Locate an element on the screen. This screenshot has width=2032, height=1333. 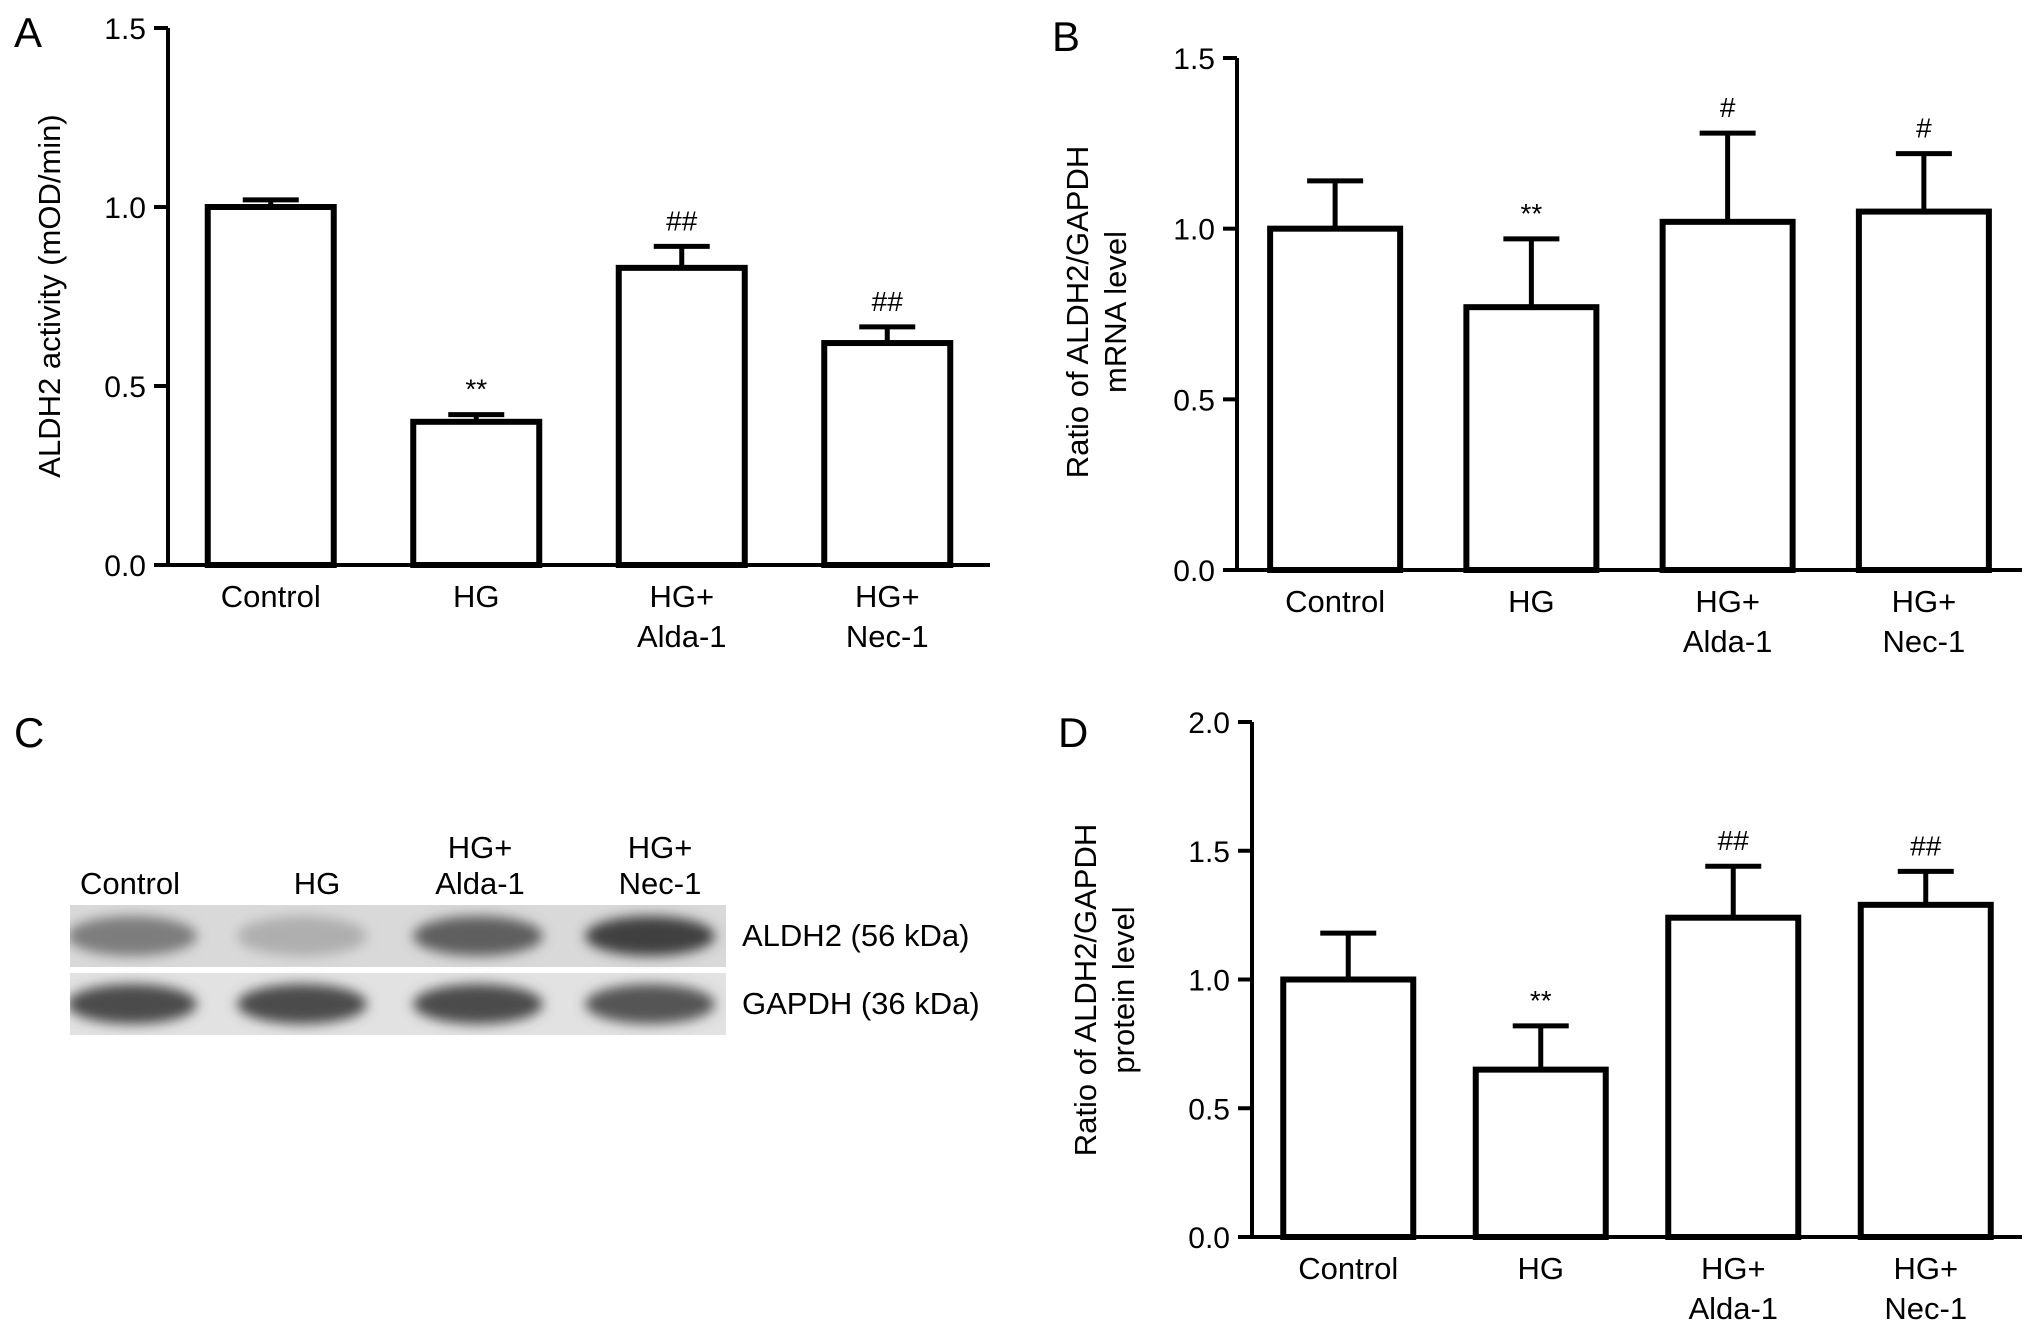
panel-letter-a: A is located at coordinates (28, 32).